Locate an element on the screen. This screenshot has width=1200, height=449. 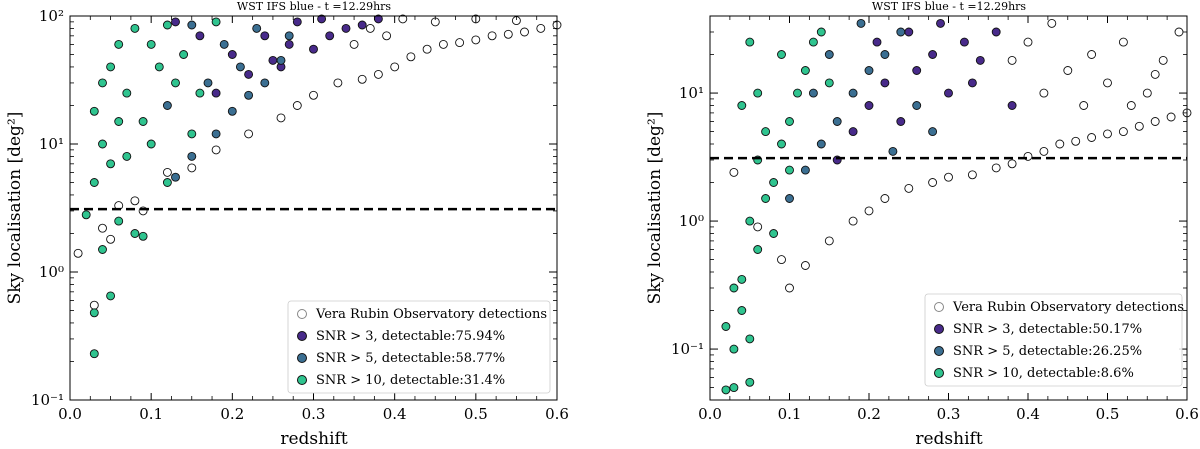
legend-item-snr10: SNR > 10, detectable:31.4% is located at coordinates (401, 380).